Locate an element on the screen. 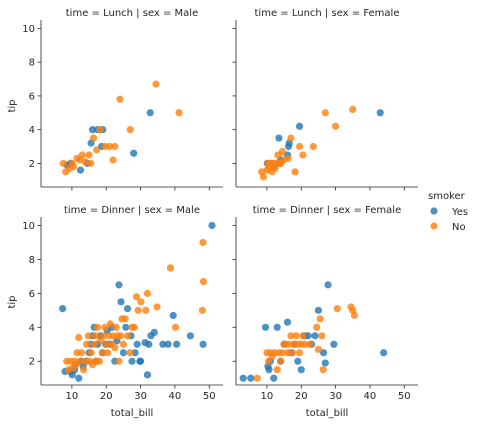 The width and height of the screenshot is (477, 424). points-dinner-male is located at coordinates (137, 301).